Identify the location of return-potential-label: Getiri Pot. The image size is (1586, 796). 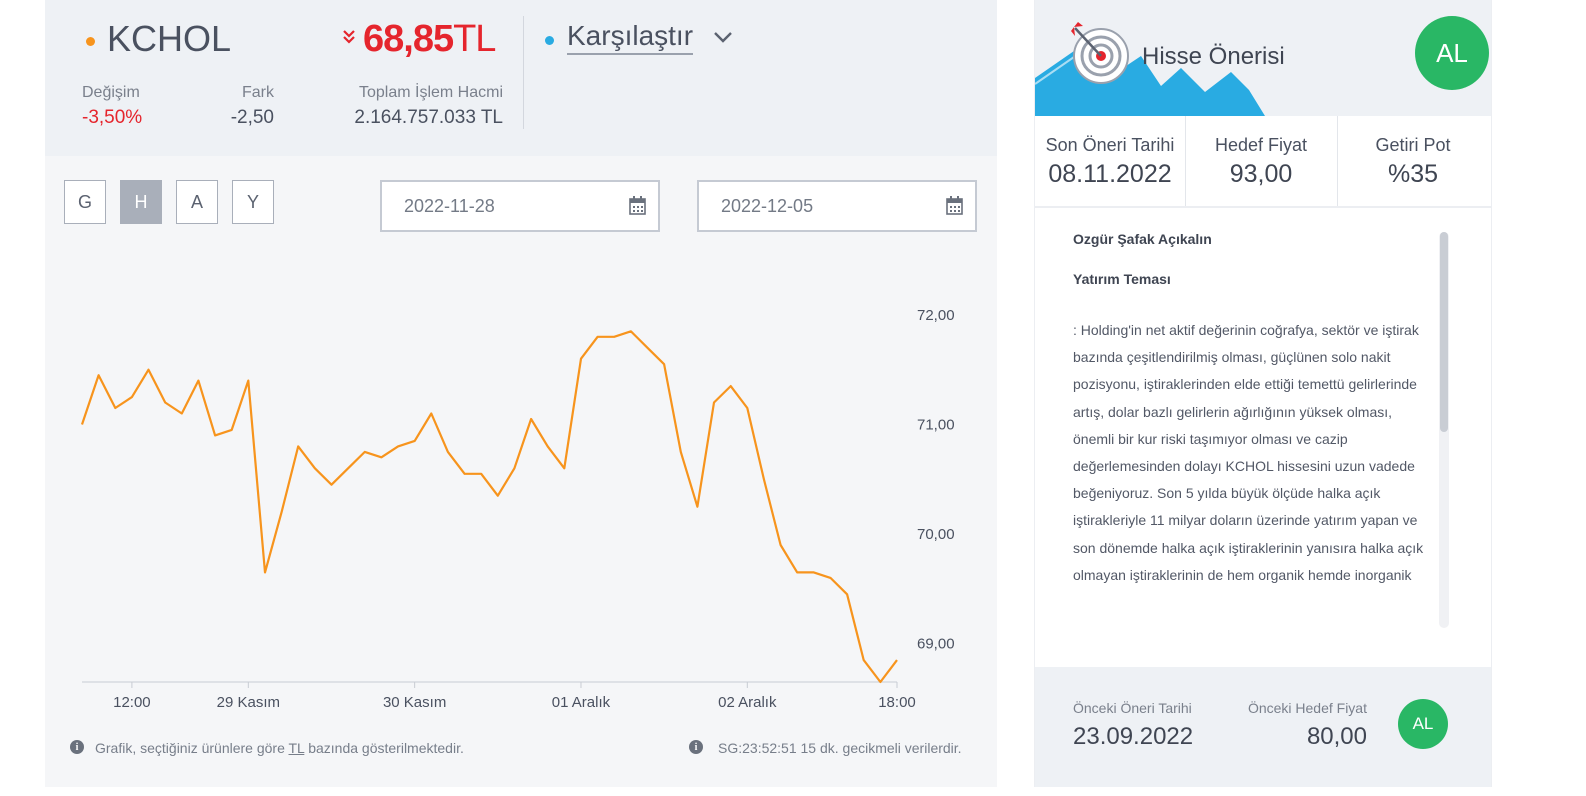
(1413, 145).